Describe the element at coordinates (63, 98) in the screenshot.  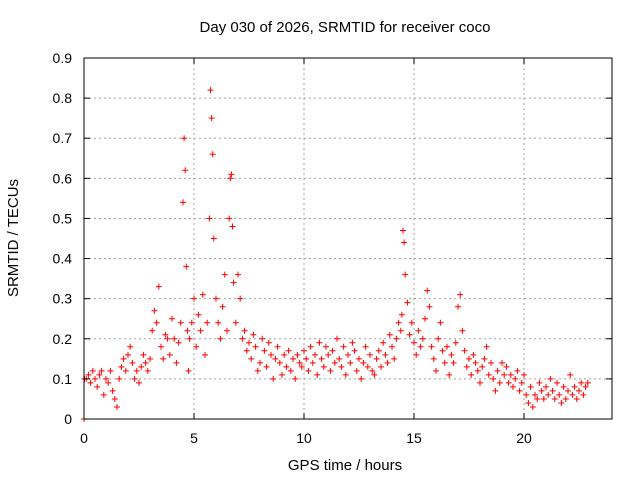
I see `y-tick-label: 0.8` at that location.